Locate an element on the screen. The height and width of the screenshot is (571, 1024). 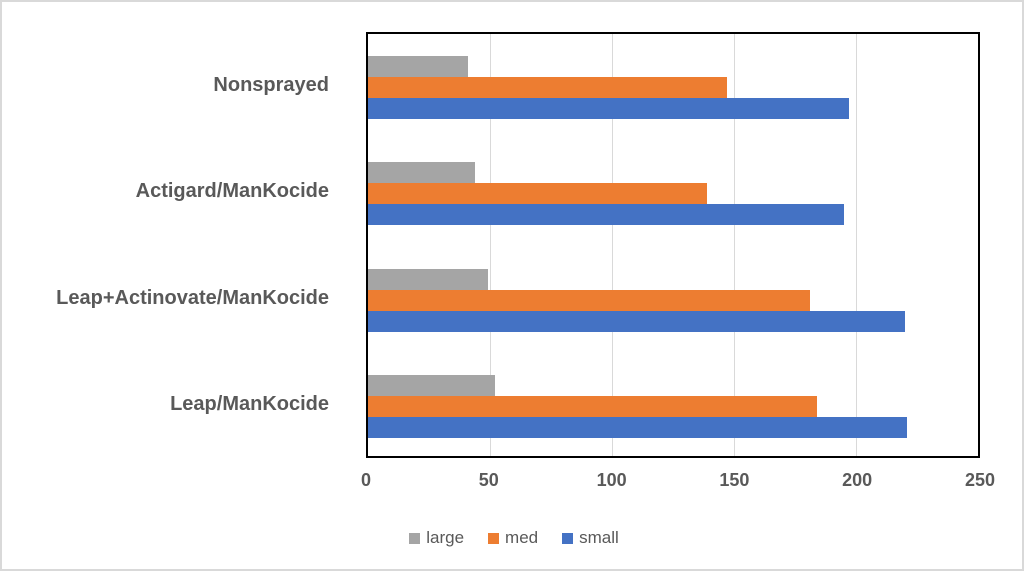
x-tick-250: 250 is located at coordinates (980, 480).